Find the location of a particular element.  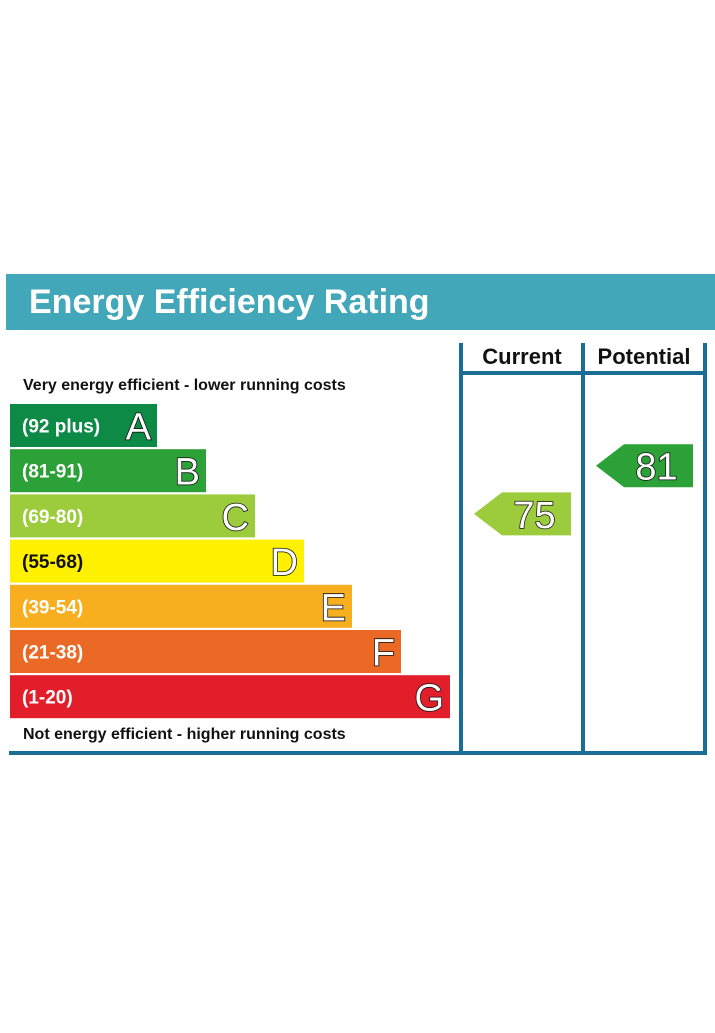

band-letter: A is located at coordinates (139, 428).